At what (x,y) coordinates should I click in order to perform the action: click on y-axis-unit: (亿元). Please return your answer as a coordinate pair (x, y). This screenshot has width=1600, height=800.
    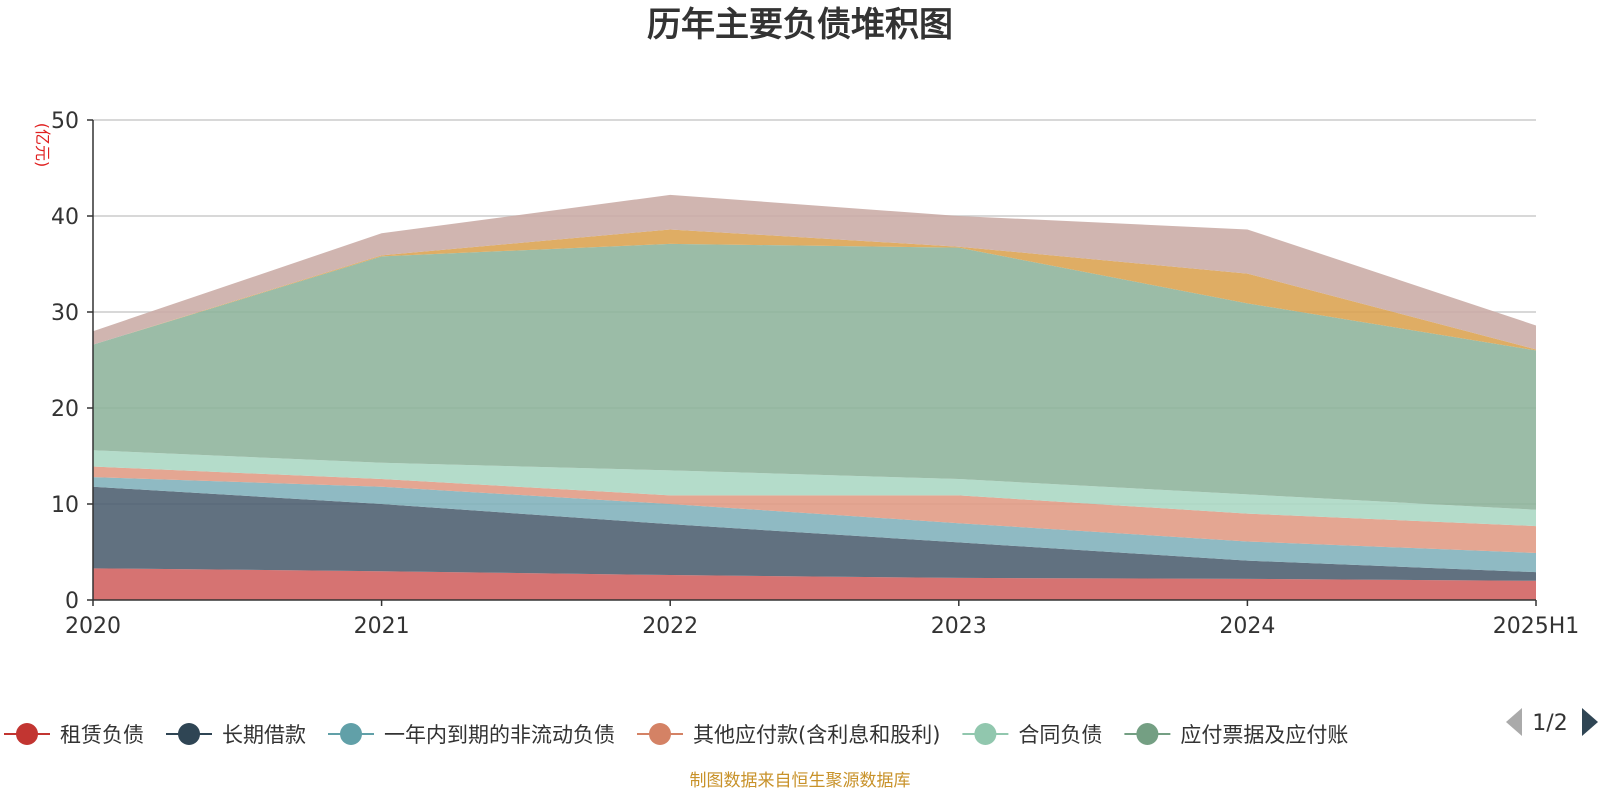
    Looking at the image, I should click on (42, 145).